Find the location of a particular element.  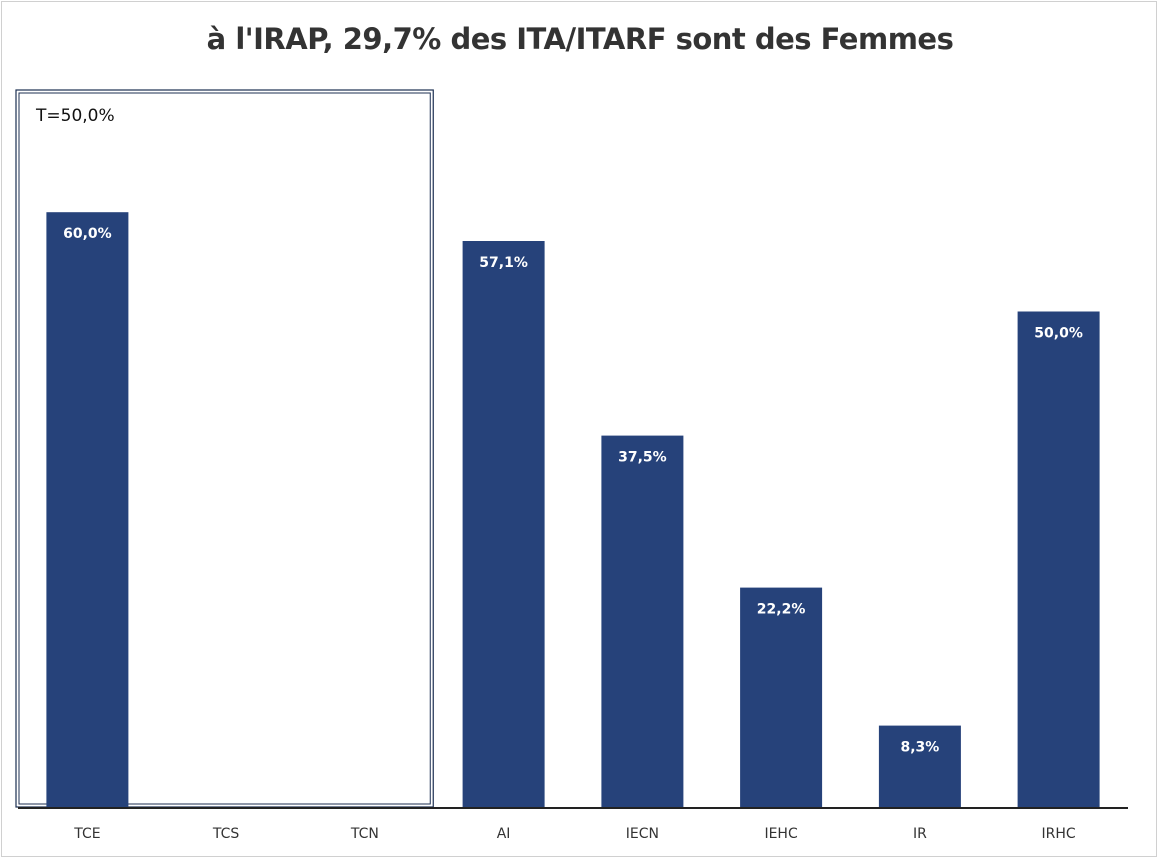

value-label-iecn: 37,5% is located at coordinates (642, 458).